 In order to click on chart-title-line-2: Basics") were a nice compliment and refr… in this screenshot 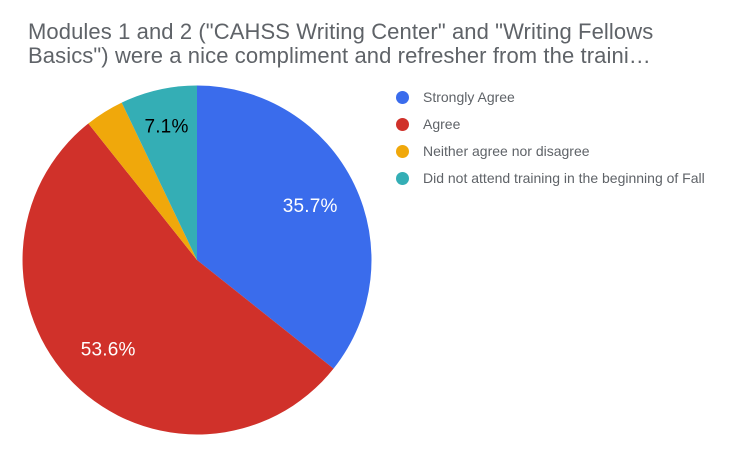, I will do `click(339, 55)`.